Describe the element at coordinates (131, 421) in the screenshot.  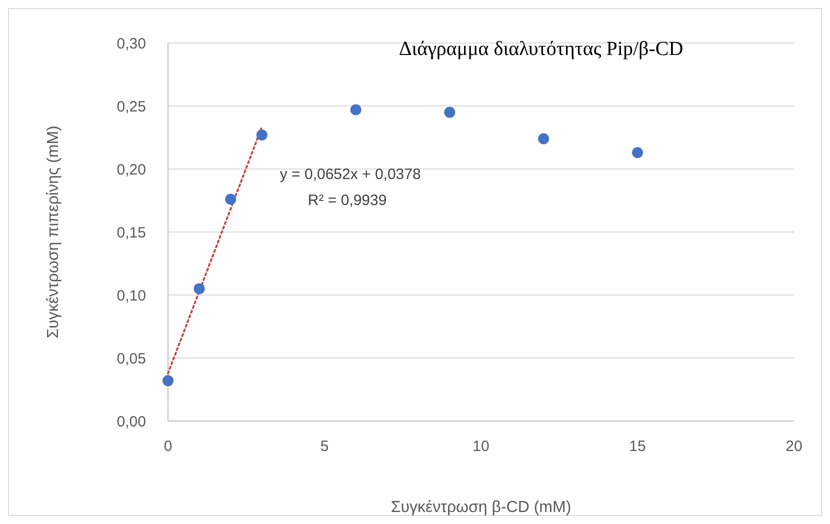
I see `y-tick-label: 0,00` at that location.